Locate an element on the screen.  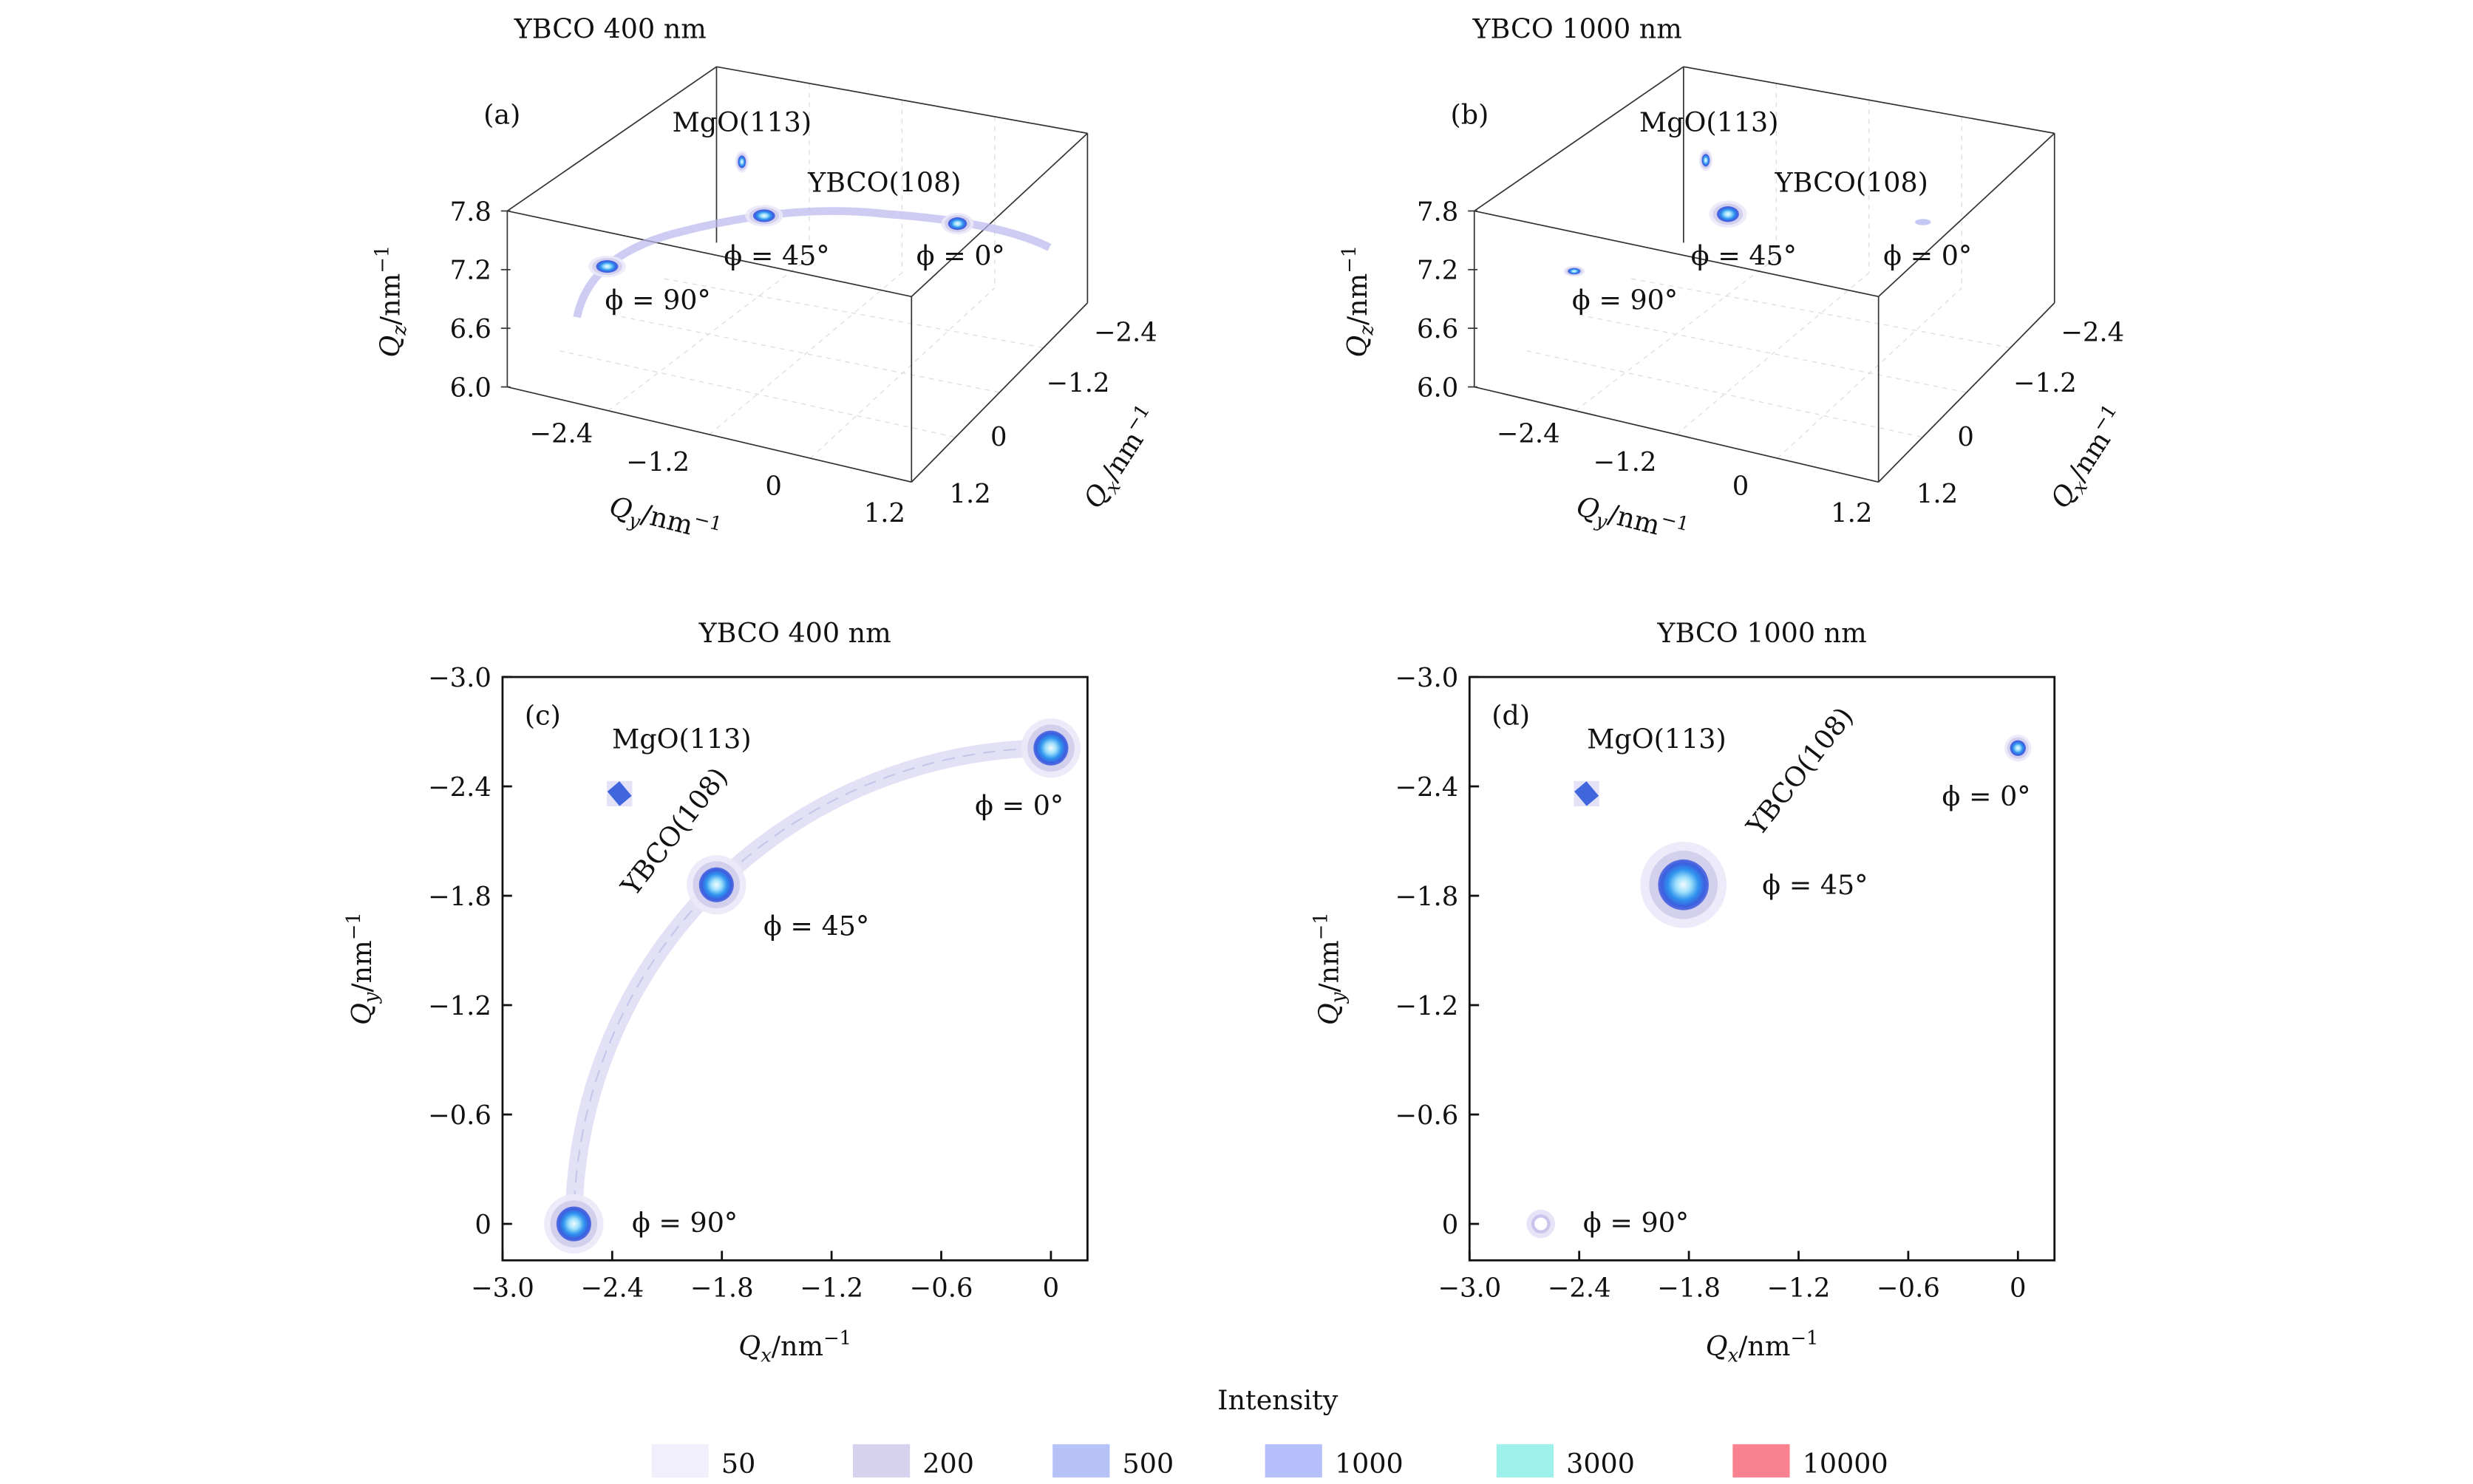
legend: Intensity 50 200 500 1000 3000 10000 is located at coordinates (1269, 1432).